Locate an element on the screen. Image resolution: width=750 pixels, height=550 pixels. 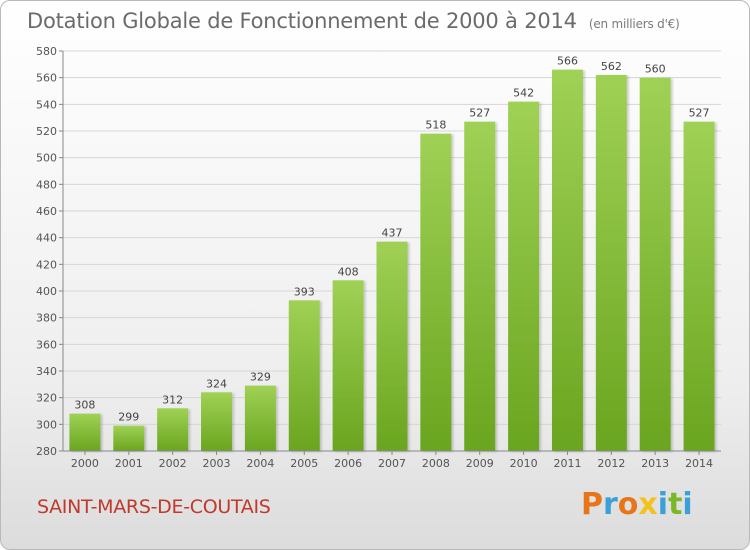
bar-2013 is located at coordinates (655, 264).